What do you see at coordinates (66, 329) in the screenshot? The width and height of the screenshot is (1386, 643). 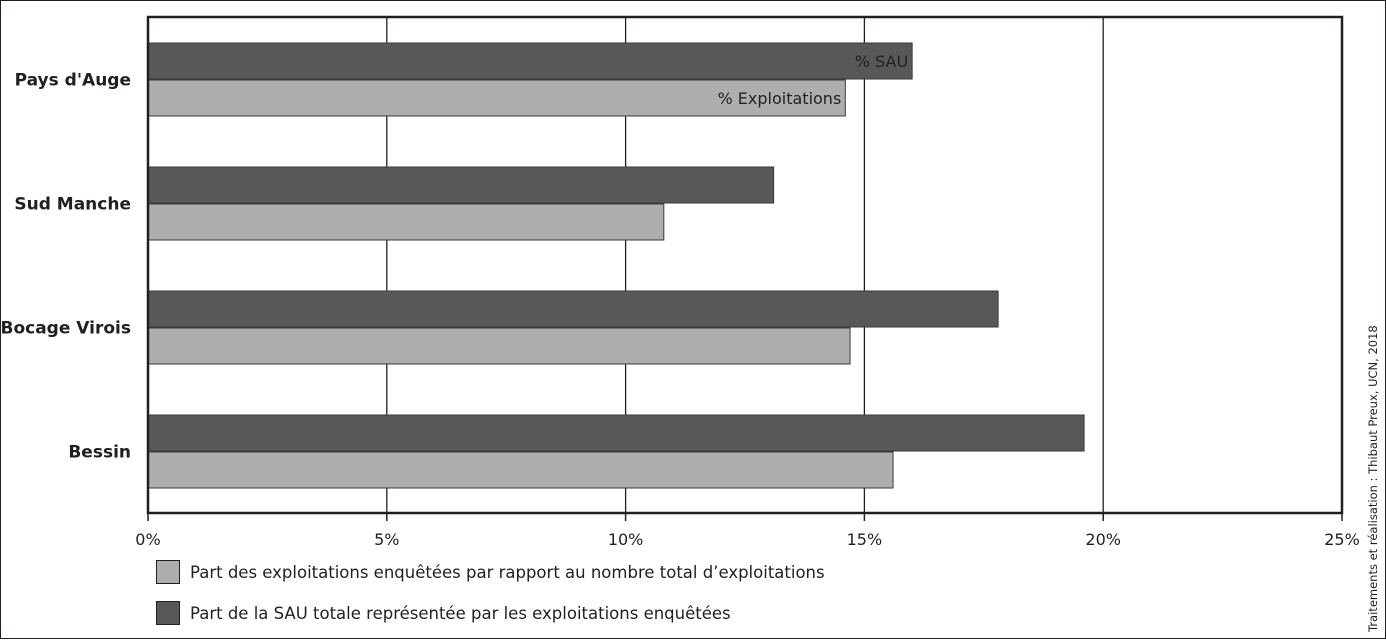 I see `category-label-2: Bocage Virois` at bounding box center [66, 329].